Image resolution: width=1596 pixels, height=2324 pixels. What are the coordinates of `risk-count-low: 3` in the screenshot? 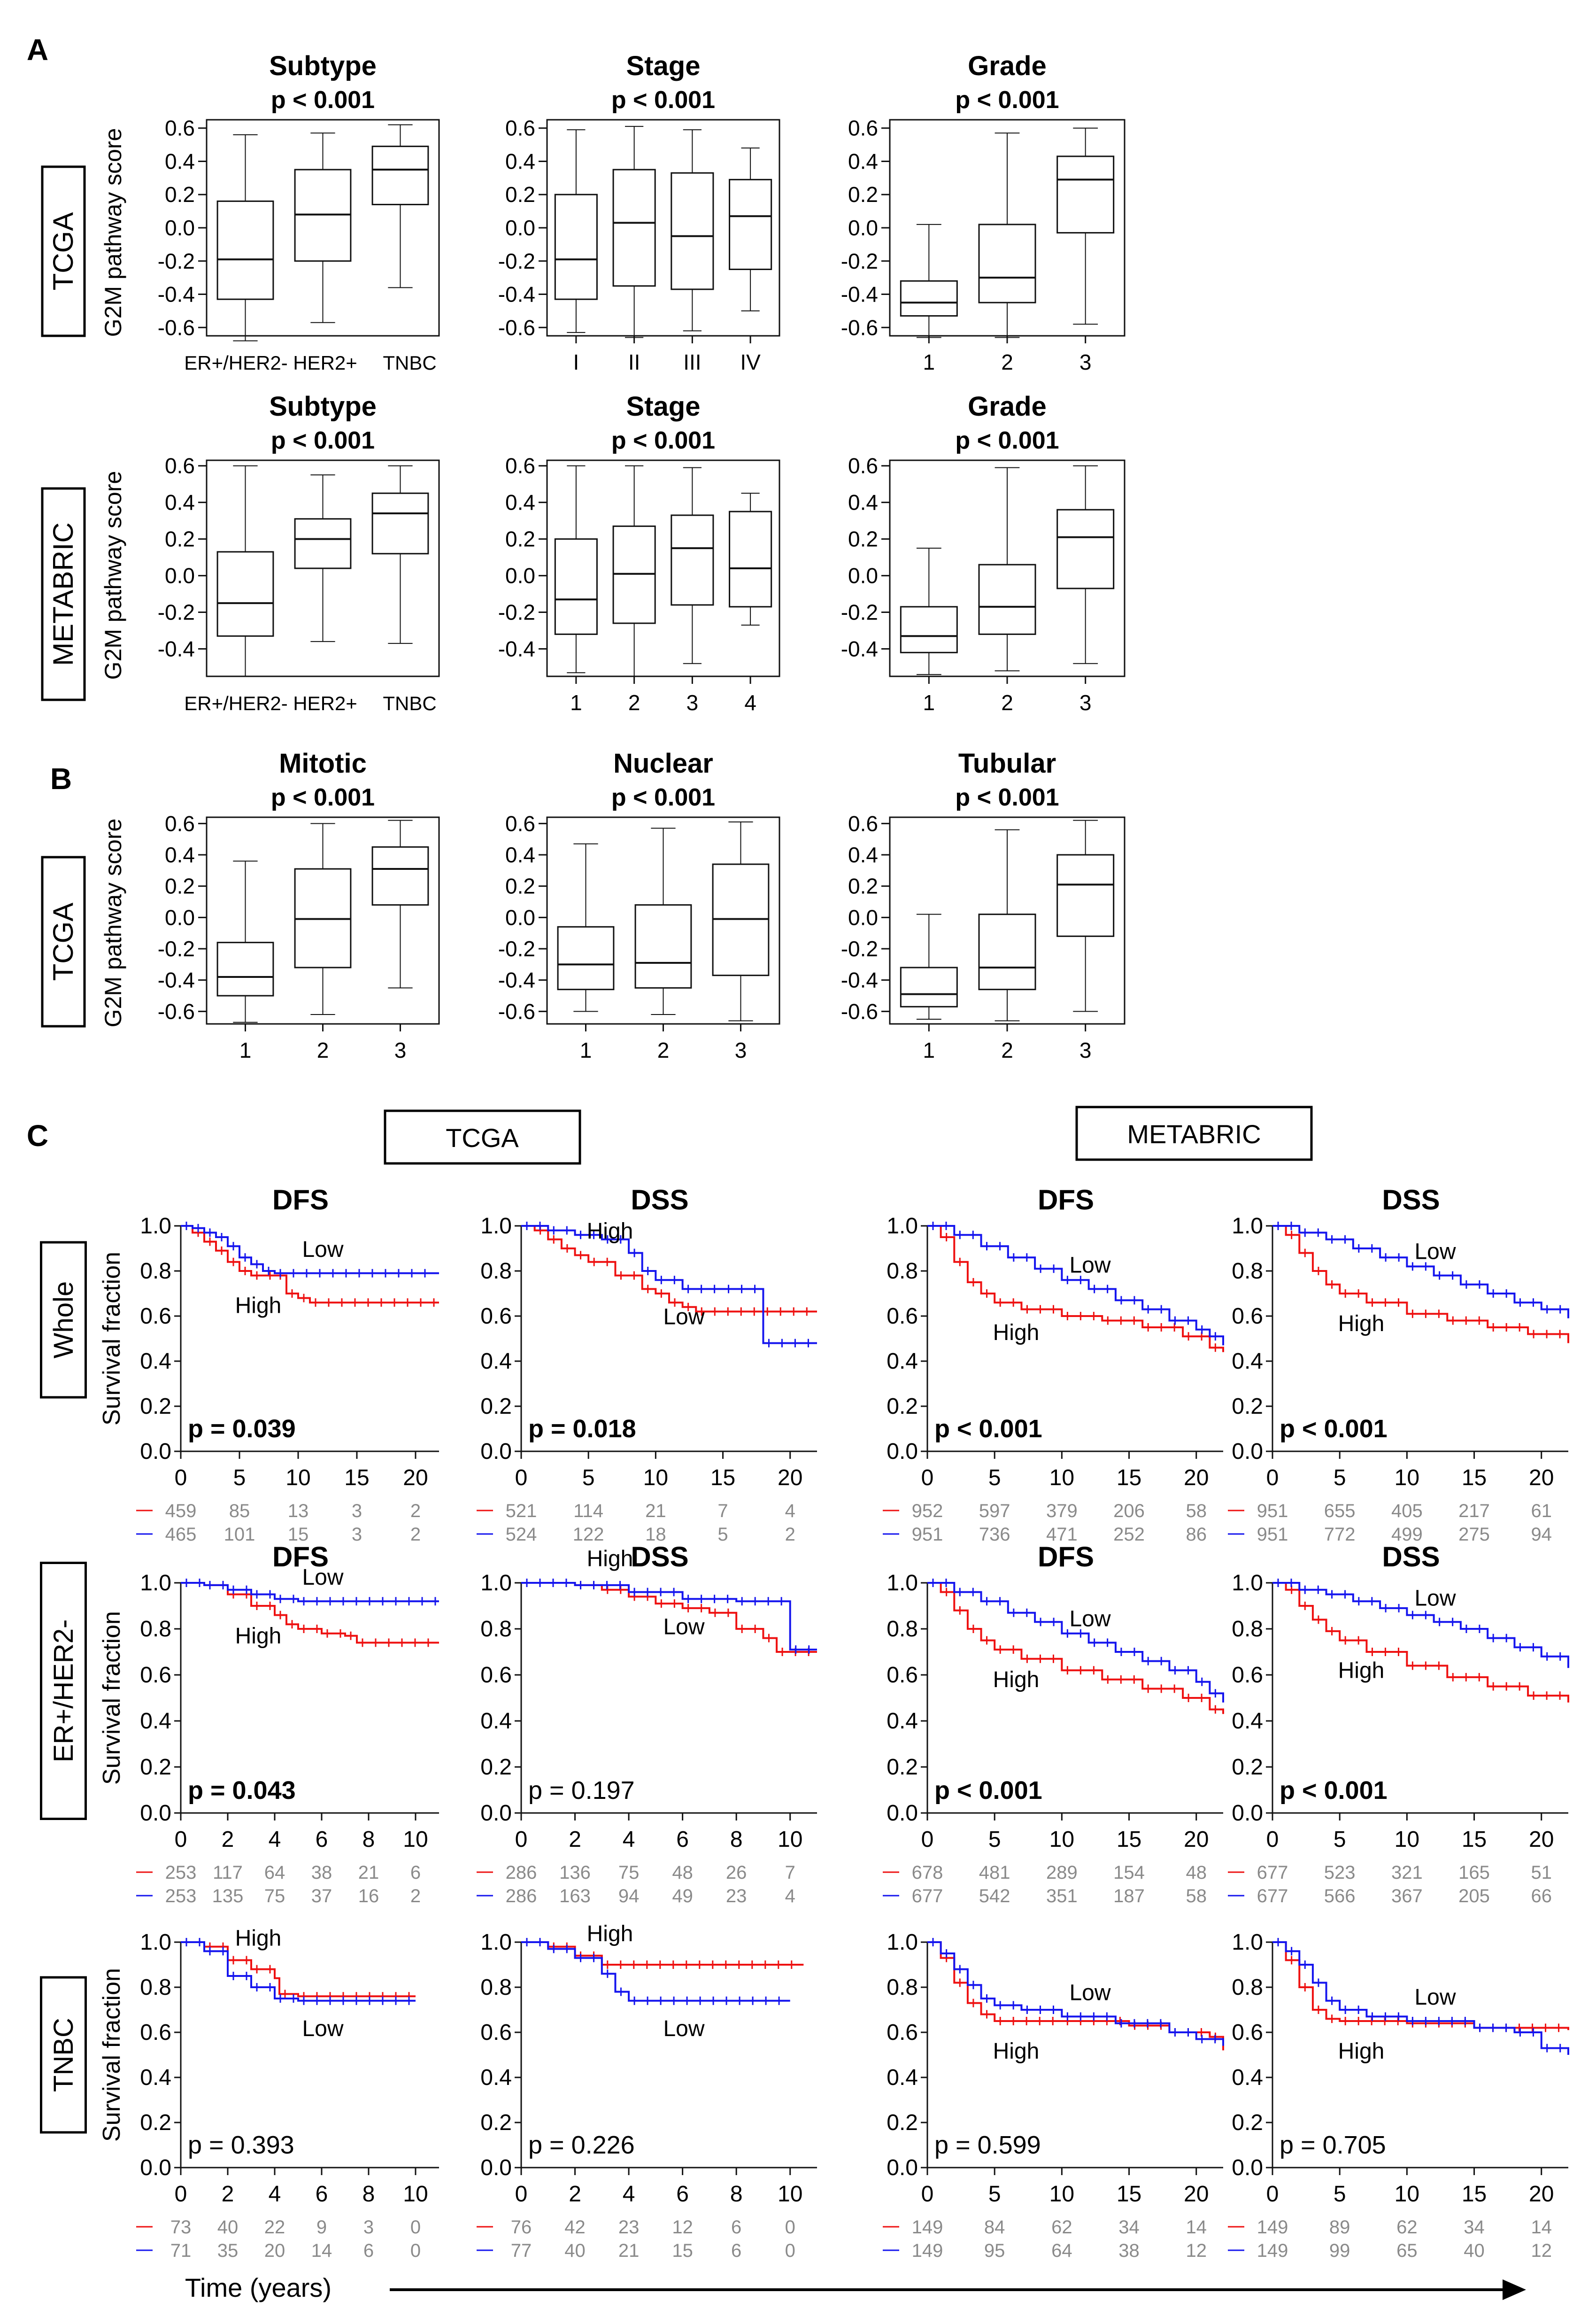 It's located at (357, 1534).